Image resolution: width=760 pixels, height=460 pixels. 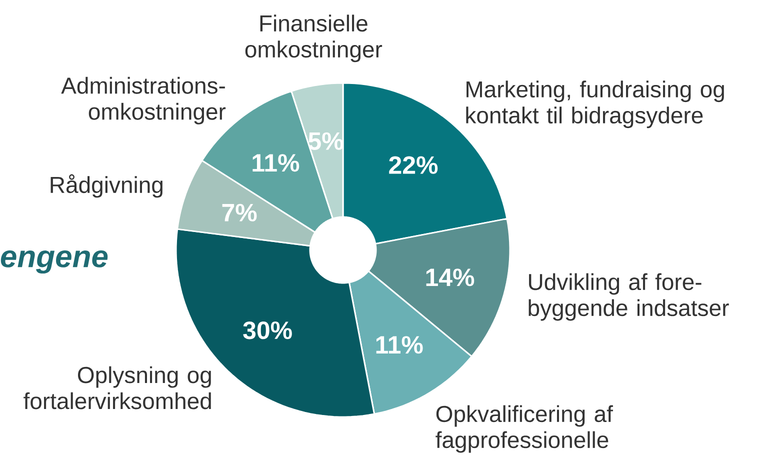 I want to click on data-label: 14%, so click(x=450, y=277).